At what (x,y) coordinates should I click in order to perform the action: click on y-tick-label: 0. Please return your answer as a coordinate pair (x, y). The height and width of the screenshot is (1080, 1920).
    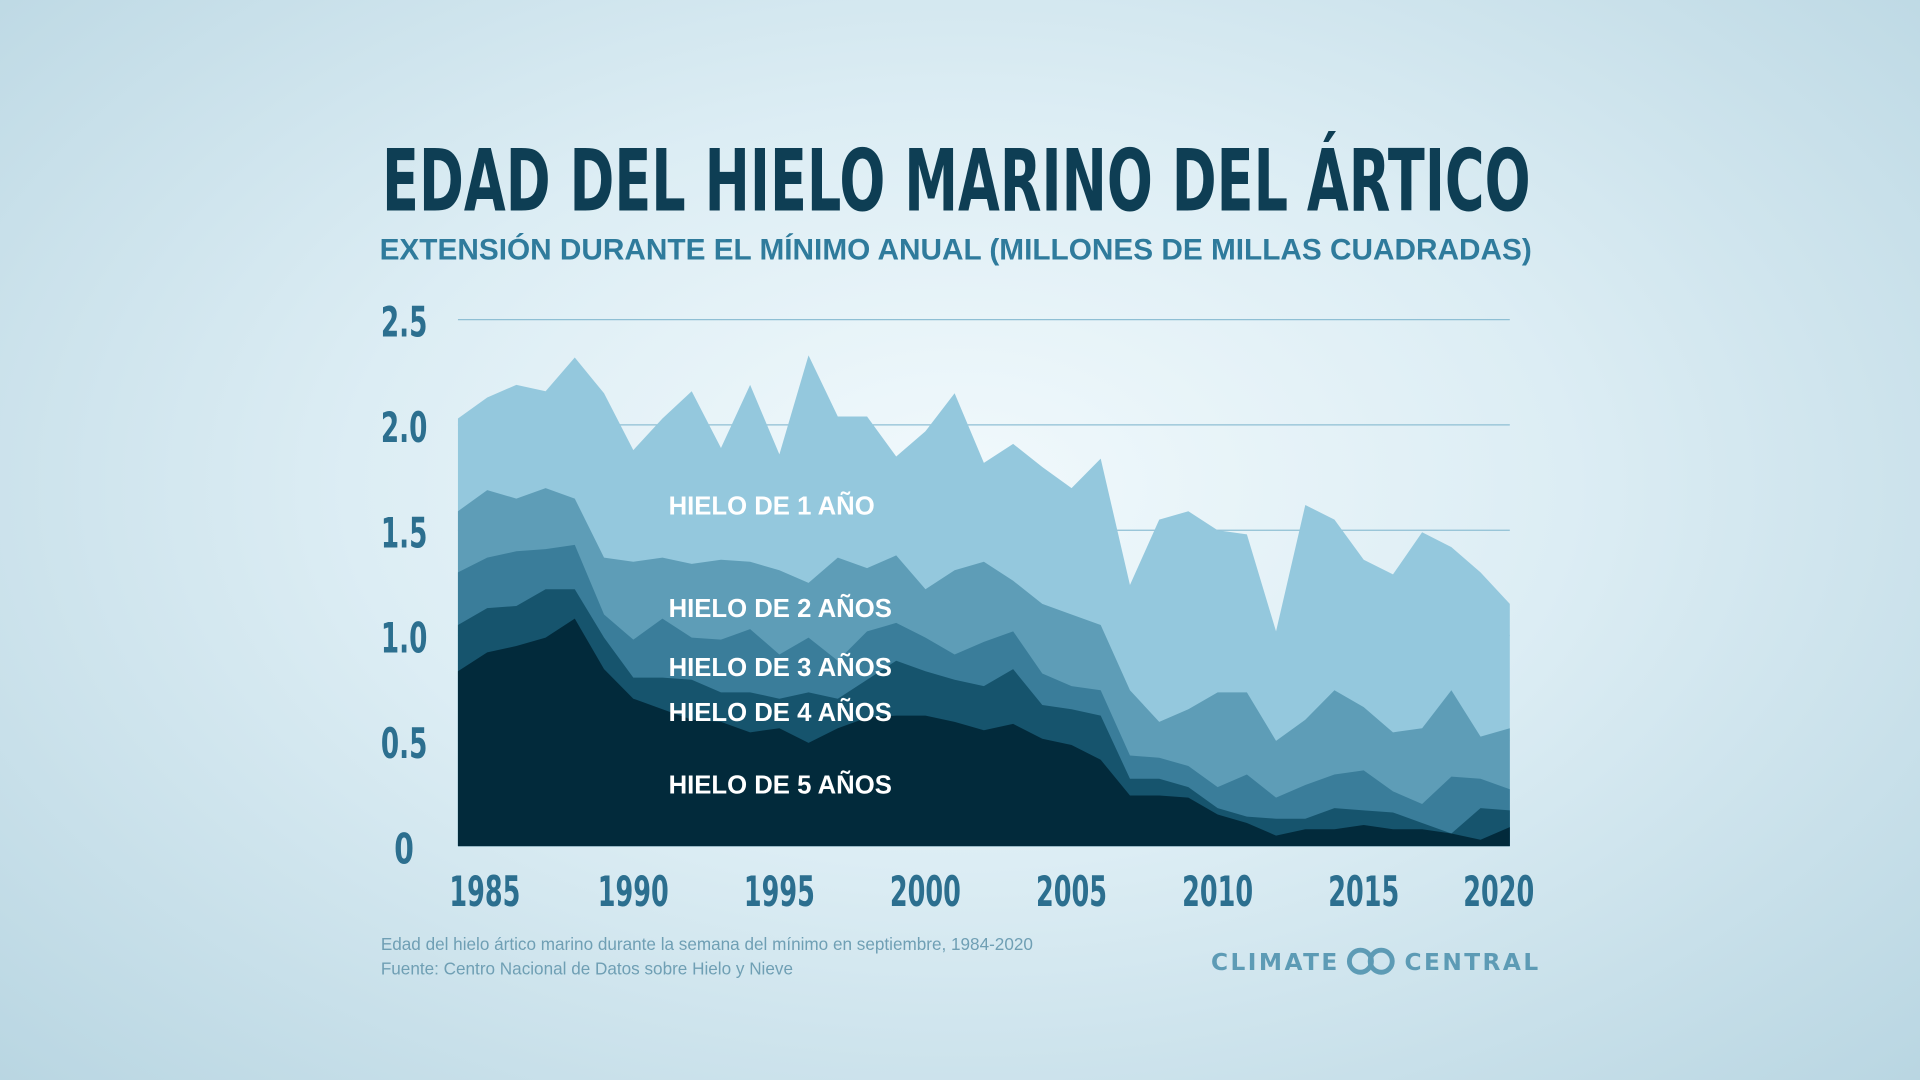
    Looking at the image, I should click on (404, 848).